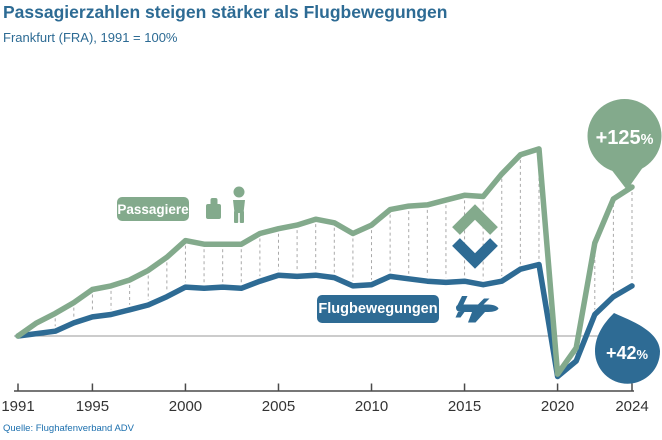 The height and width of the screenshot is (440, 662). What do you see at coordinates (627, 353) in the screenshot?
I see `flights-badge-value: +42%` at bounding box center [627, 353].